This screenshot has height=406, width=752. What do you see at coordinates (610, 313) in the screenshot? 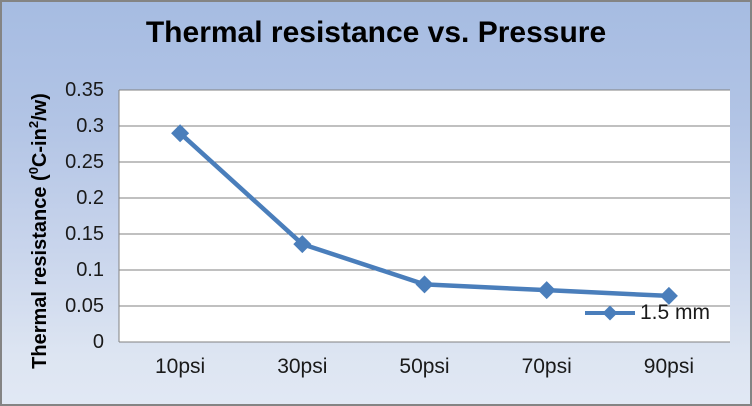
I see `legend-line-diamond-icon` at bounding box center [610, 313].